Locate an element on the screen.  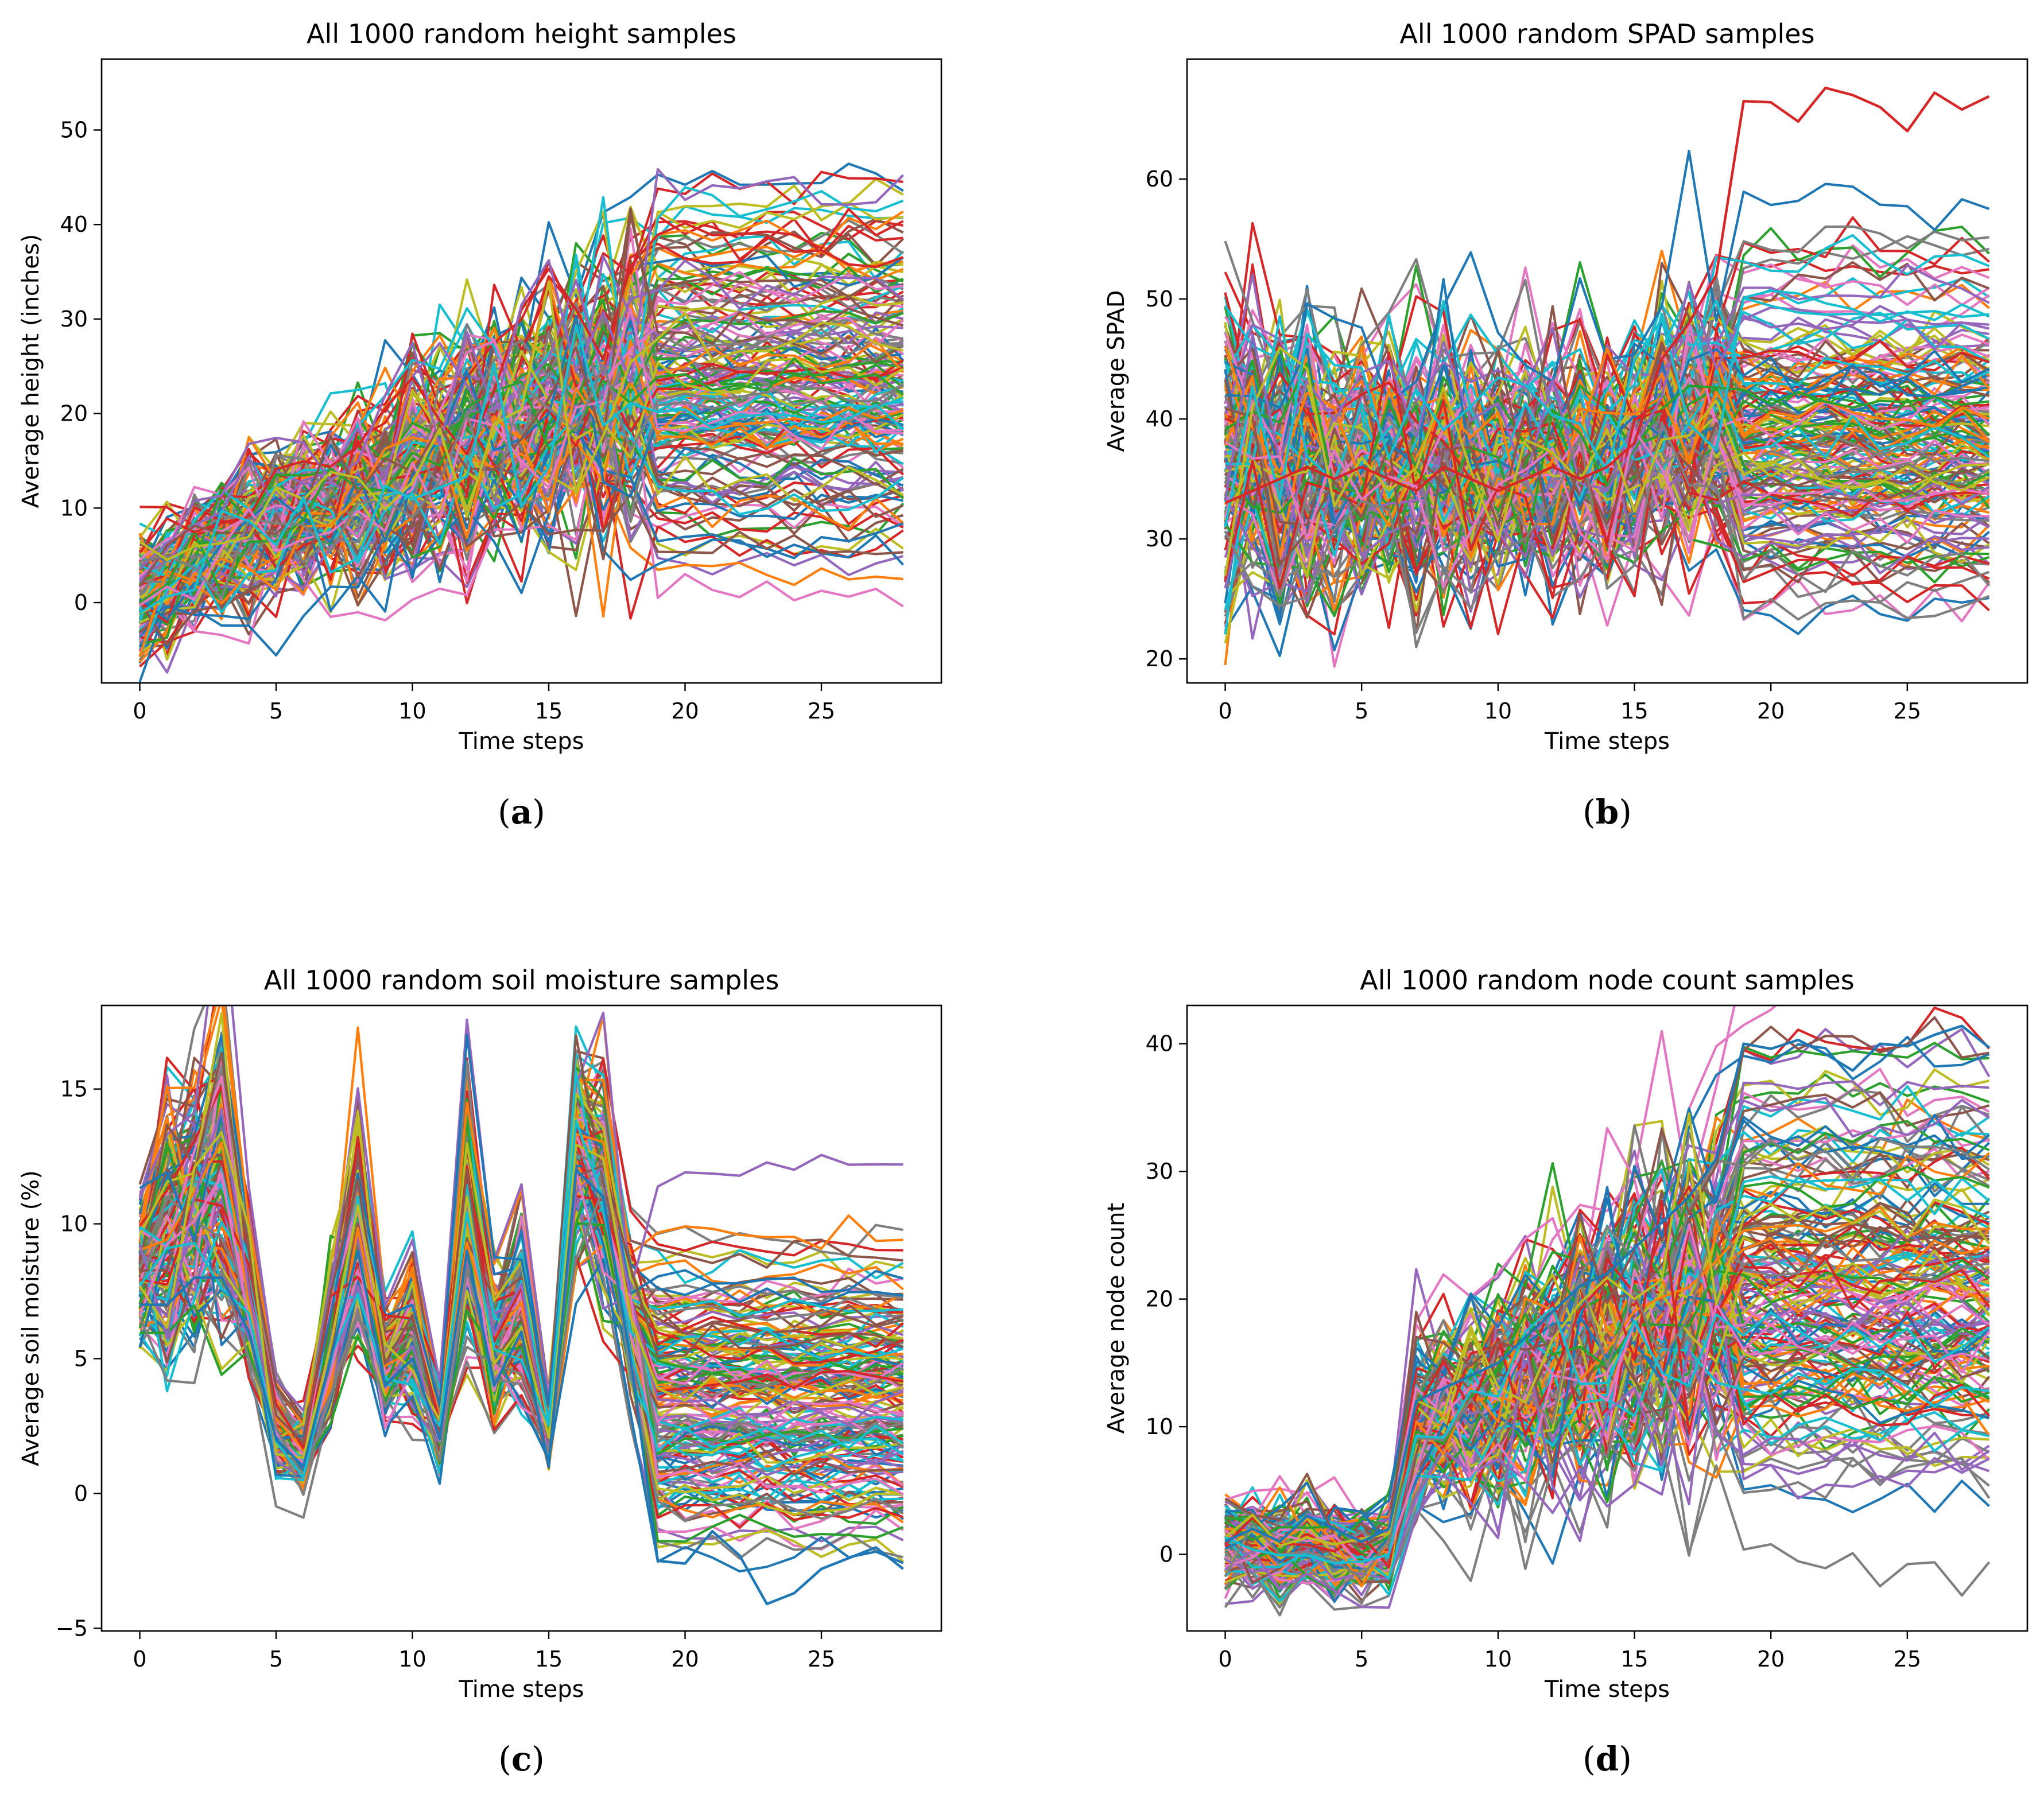
y-tick-label: 50 is located at coordinates (1159, 299).